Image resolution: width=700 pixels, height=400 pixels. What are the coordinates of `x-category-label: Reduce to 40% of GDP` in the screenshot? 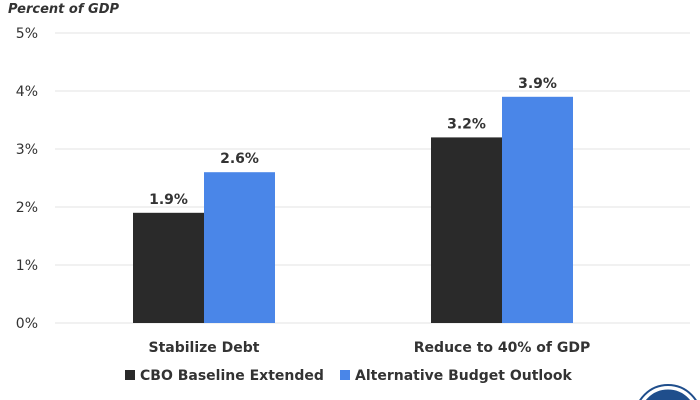 It's located at (502, 348).